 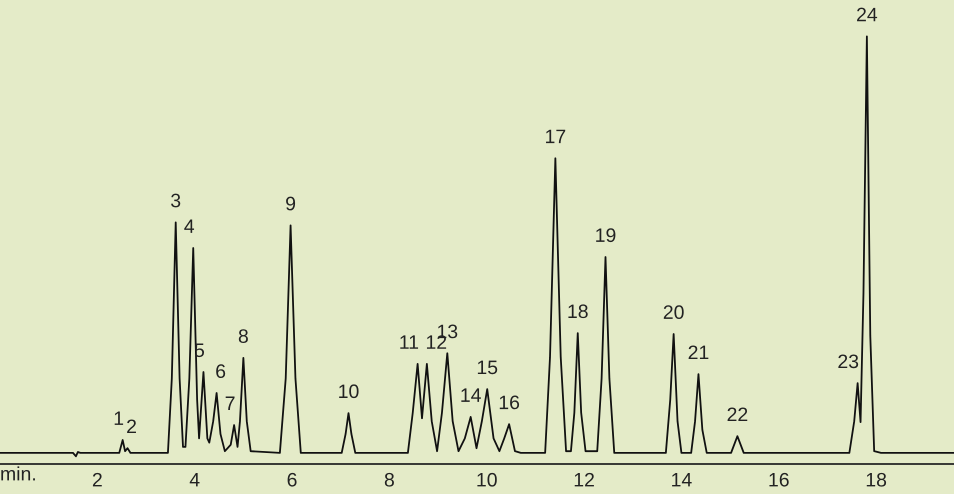 I want to click on annotation: 18, so click(x=578, y=311).